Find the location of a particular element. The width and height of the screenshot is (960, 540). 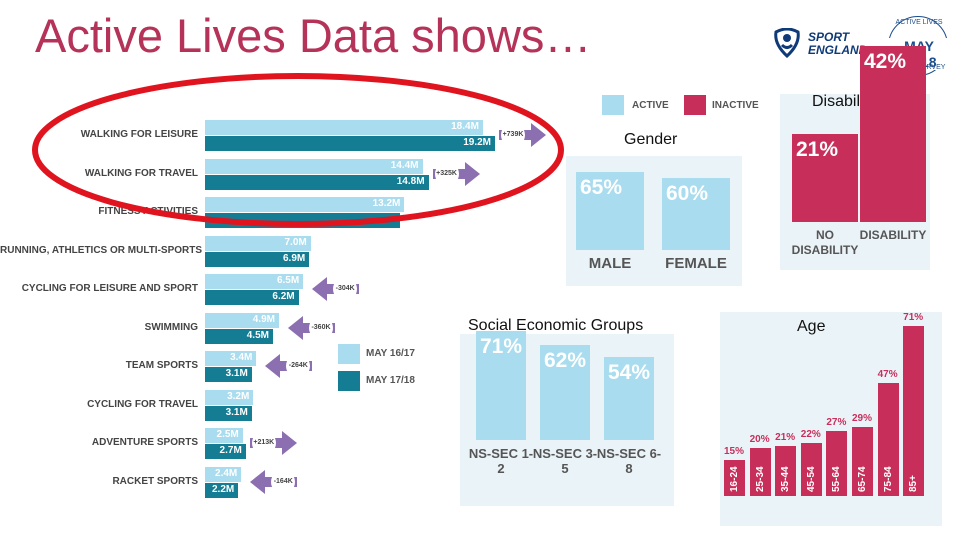

change-value: -304K is located at coordinates (345, 289).